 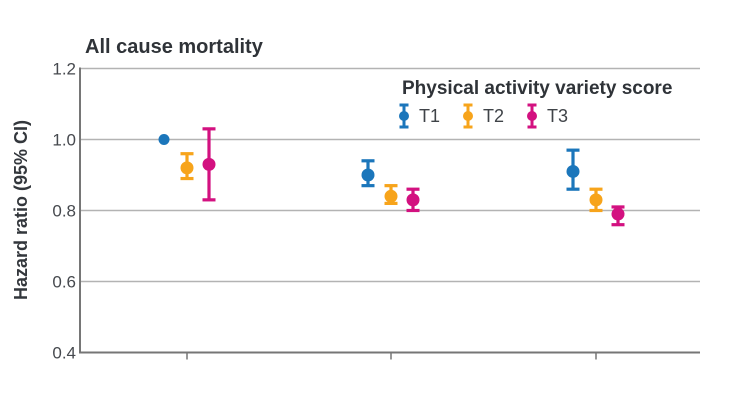 What do you see at coordinates (537, 88) in the screenshot?
I see `legend-title: Physical activity variety score` at bounding box center [537, 88].